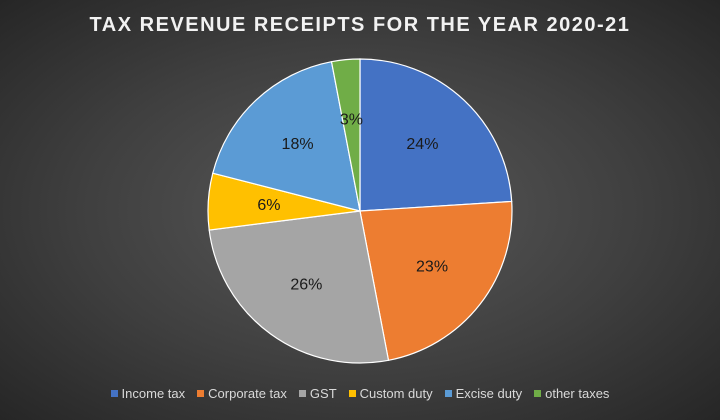  I want to click on legend-label-other-taxes: other taxes, so click(577, 393).